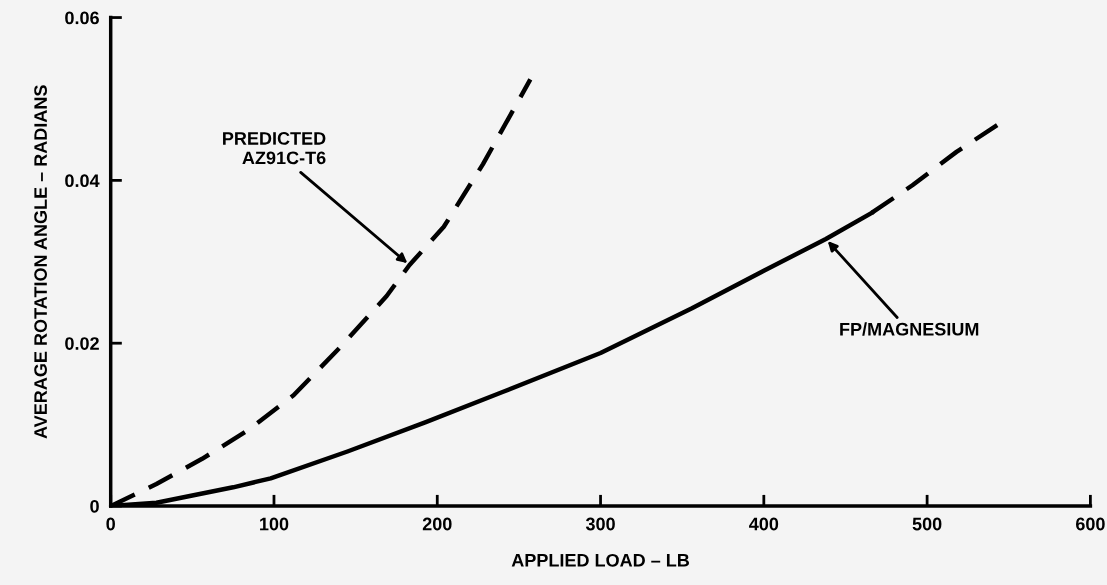  I want to click on y-axis-title: AVERAGE ROTATION ANGLE – RADIANS, so click(40, 262).